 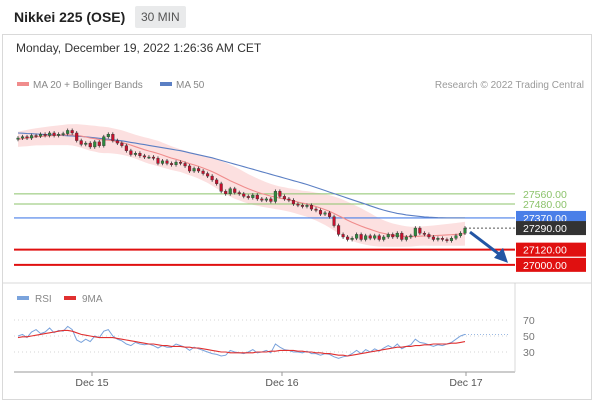 I want to click on rsi-legend-label: RSI, so click(x=43, y=299).